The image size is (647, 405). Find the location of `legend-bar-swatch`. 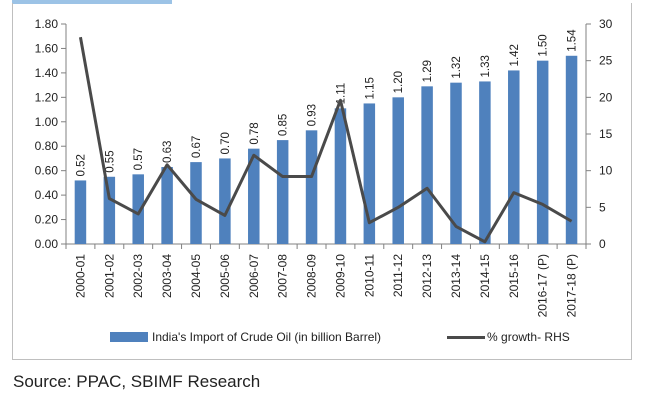

legend-bar-swatch is located at coordinates (129, 337).